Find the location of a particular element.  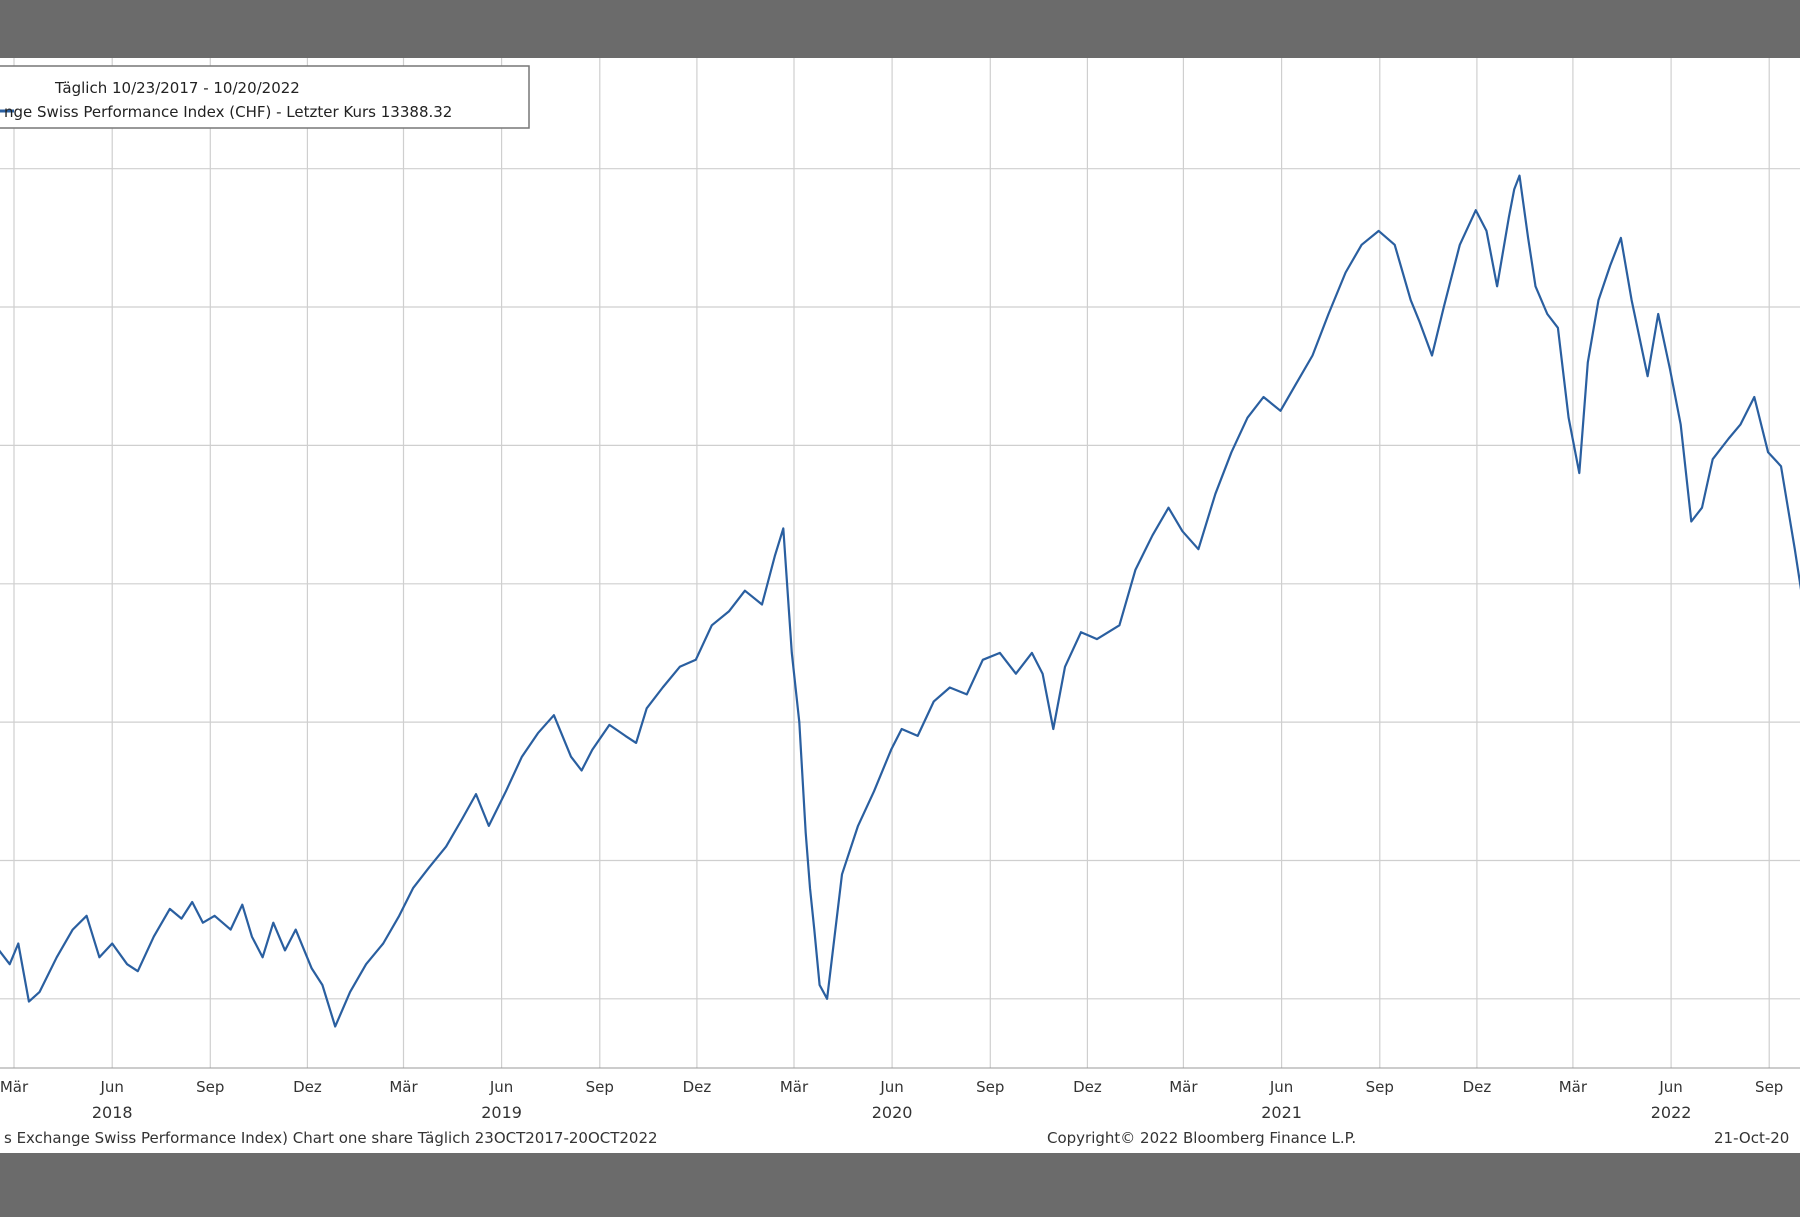

year-label-1: 2019 is located at coordinates (501, 1112).